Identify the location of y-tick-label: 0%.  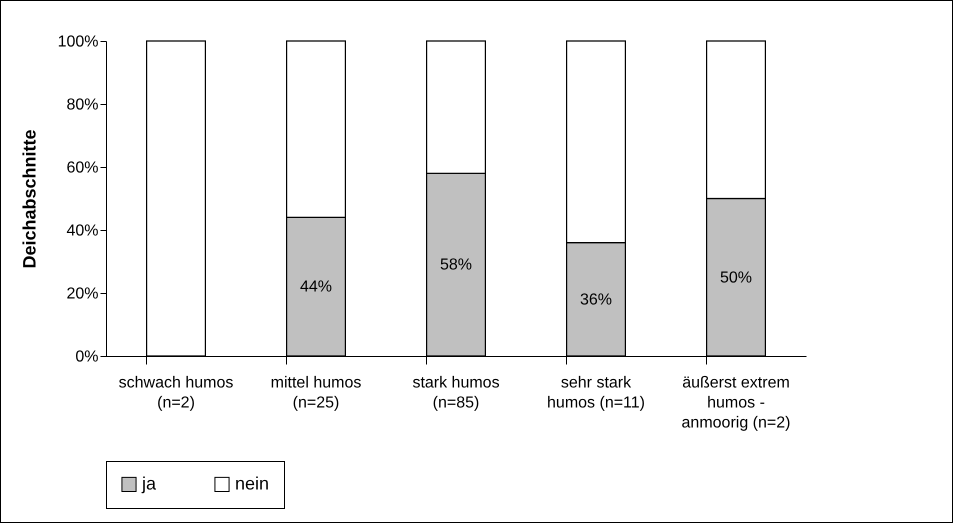
(86, 357).